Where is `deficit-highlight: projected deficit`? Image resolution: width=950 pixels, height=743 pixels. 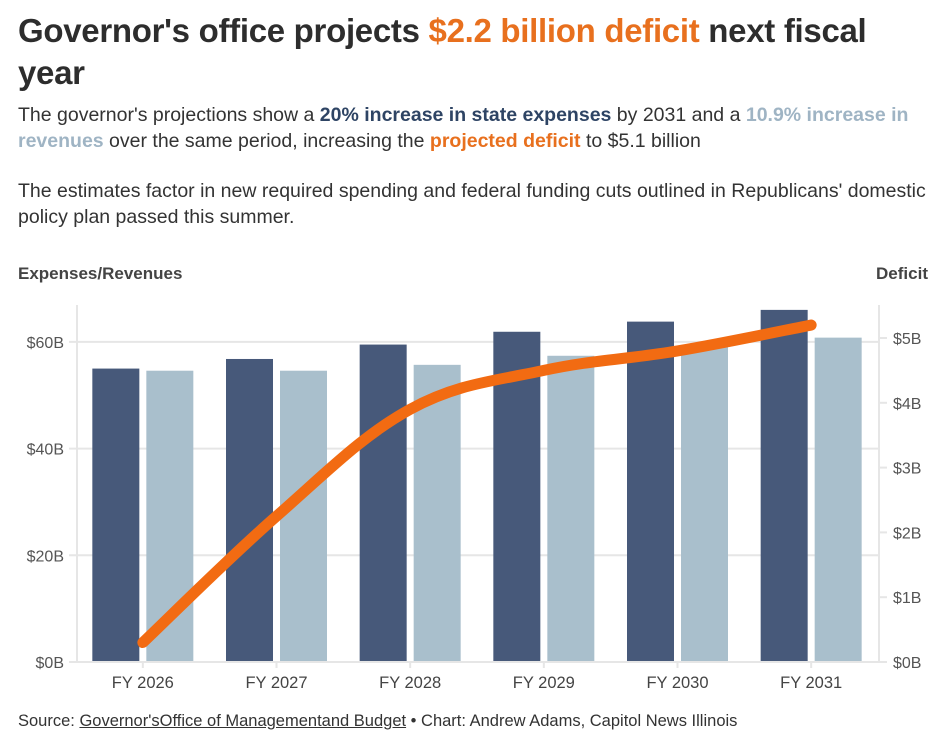 deficit-highlight: projected deficit is located at coordinates (505, 141).